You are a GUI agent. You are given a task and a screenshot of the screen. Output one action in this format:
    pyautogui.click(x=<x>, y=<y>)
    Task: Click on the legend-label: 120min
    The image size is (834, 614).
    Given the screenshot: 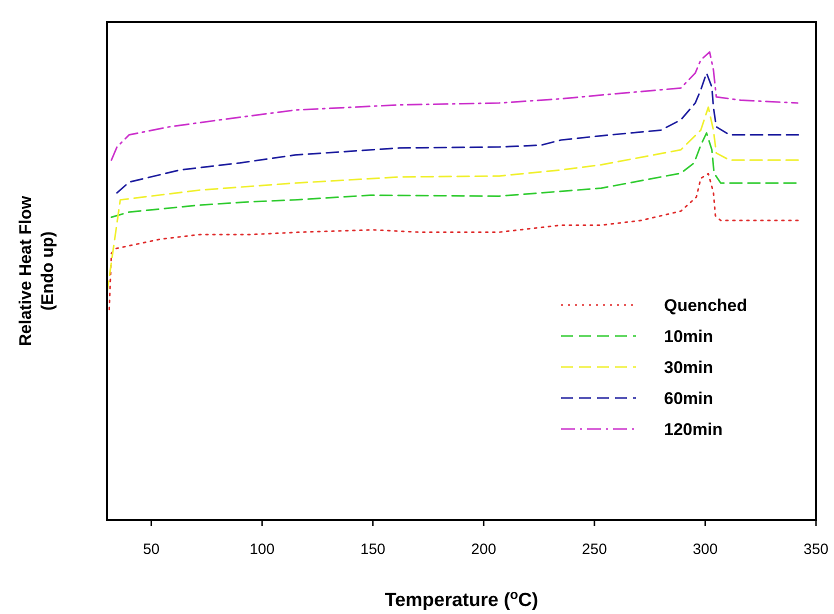 What is the action you would take?
    pyautogui.click(x=693, y=429)
    